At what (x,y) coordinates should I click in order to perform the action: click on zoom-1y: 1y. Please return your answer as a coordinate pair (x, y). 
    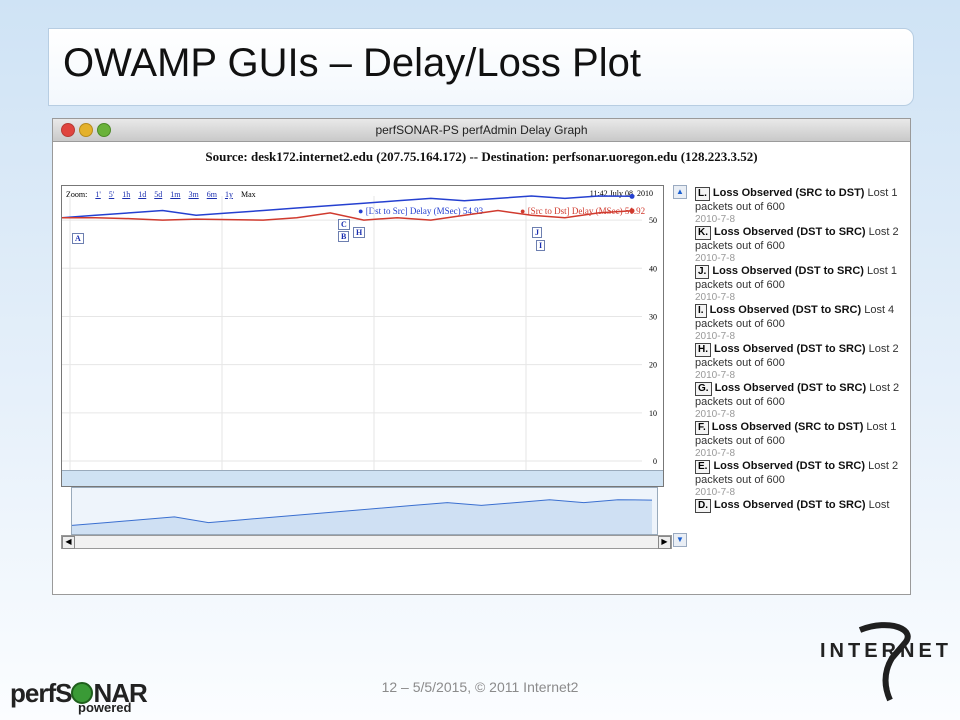
    Looking at the image, I should click on (228, 194).